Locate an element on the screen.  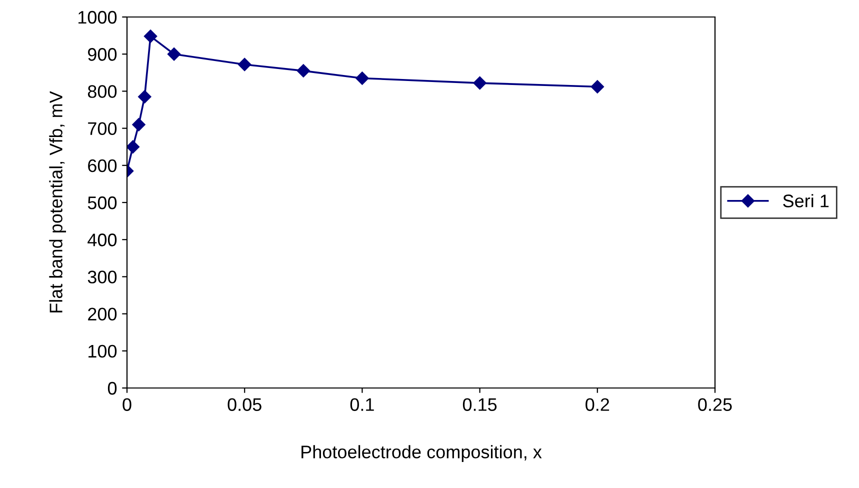
x-tick-label: 0 is located at coordinates (127, 404).